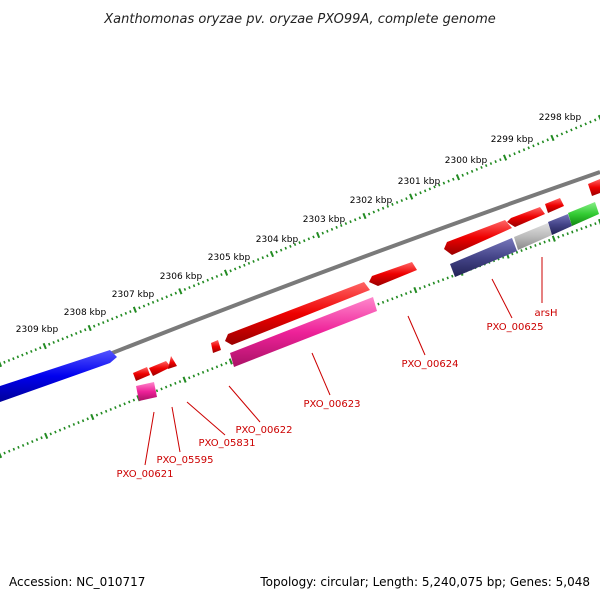 This screenshot has width=600, height=600. Describe the element at coordinates (533, 236) in the screenshot. I see `gray-feature` at that location.